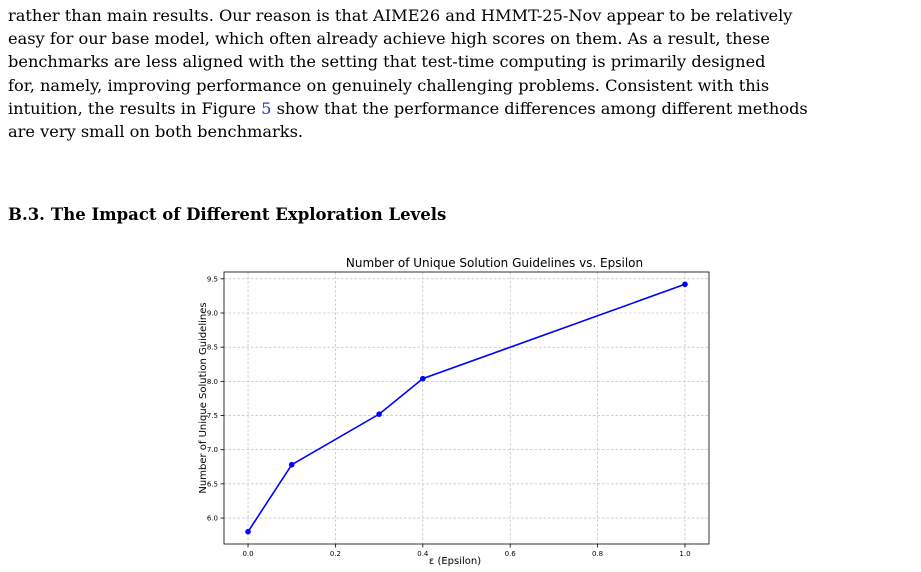 This screenshot has width=921, height=572. Describe the element at coordinates (266, 108) in the screenshot. I see `figure-reference-link: 5` at that location.